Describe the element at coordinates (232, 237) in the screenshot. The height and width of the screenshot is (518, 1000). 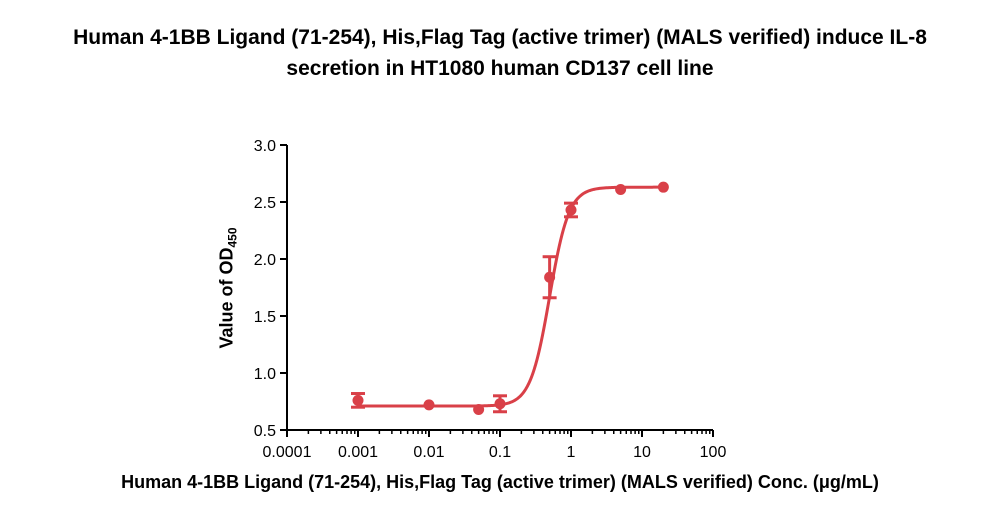
I see `y-axis-label-subscript: 450` at that location.